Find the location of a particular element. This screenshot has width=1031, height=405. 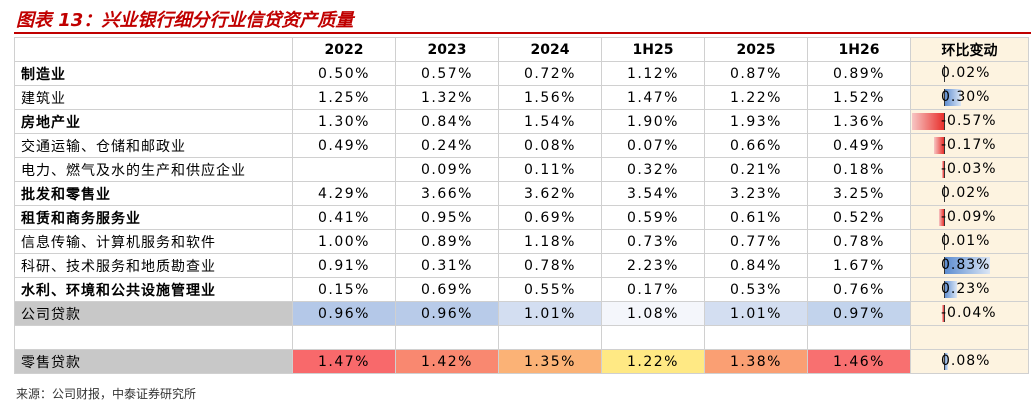

change-text: -0.17% is located at coordinates (969, 145).